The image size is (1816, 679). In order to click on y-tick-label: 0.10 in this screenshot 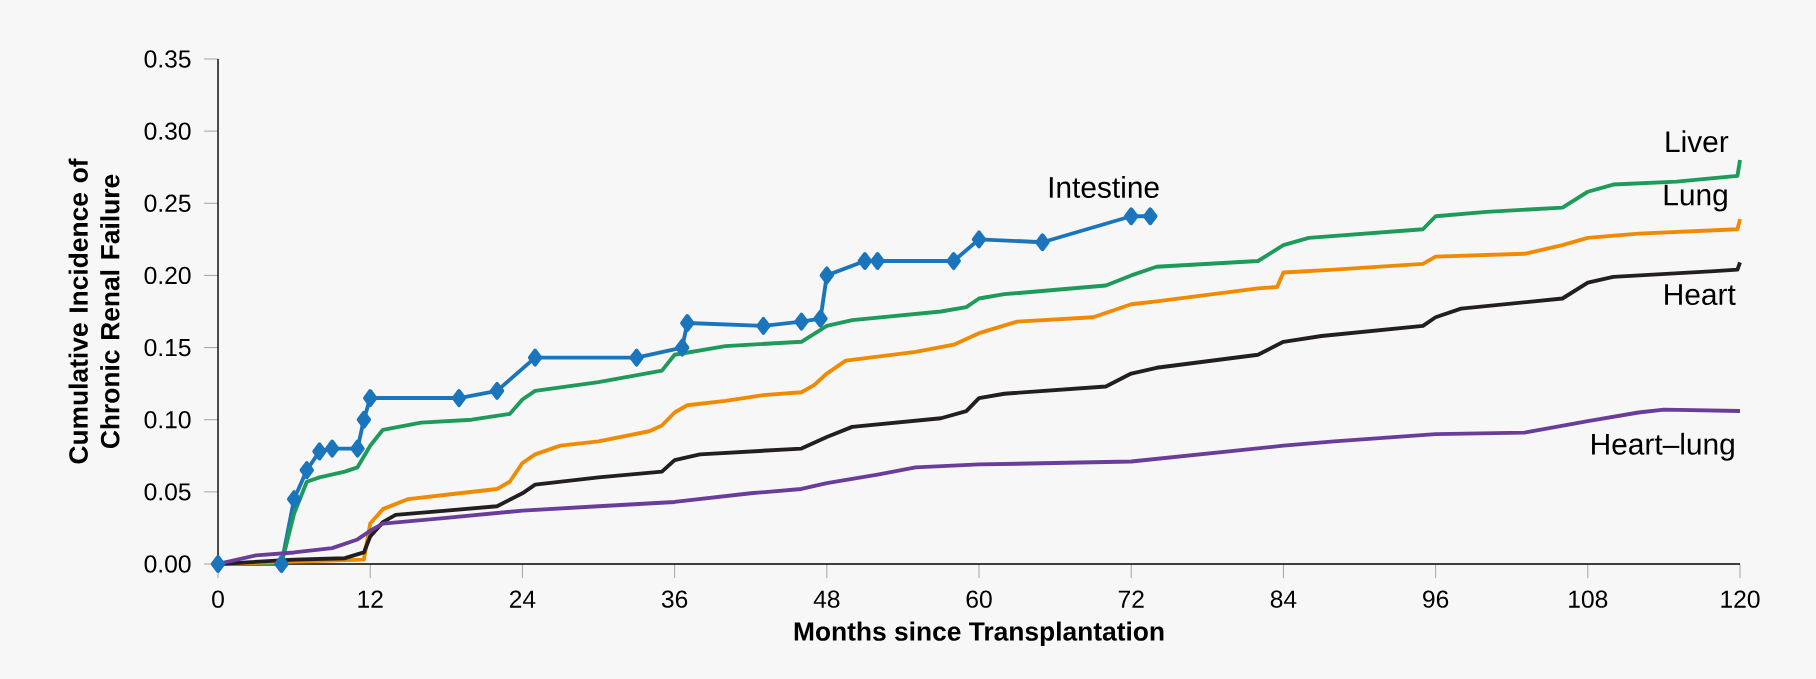, I will do `click(167, 420)`.